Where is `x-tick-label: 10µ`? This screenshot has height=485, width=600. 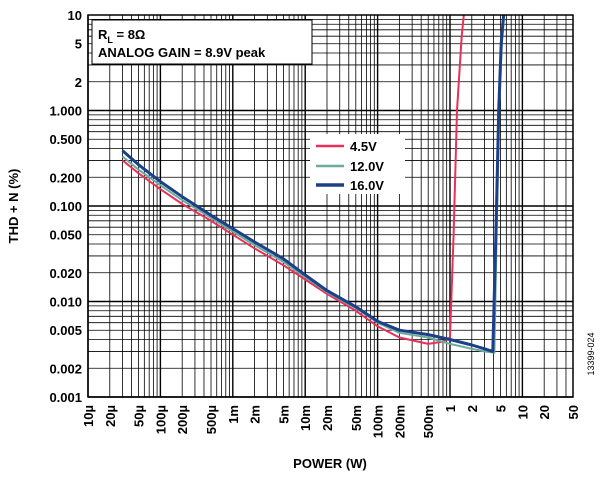
x-tick-label: 10µ is located at coordinates (88, 416).